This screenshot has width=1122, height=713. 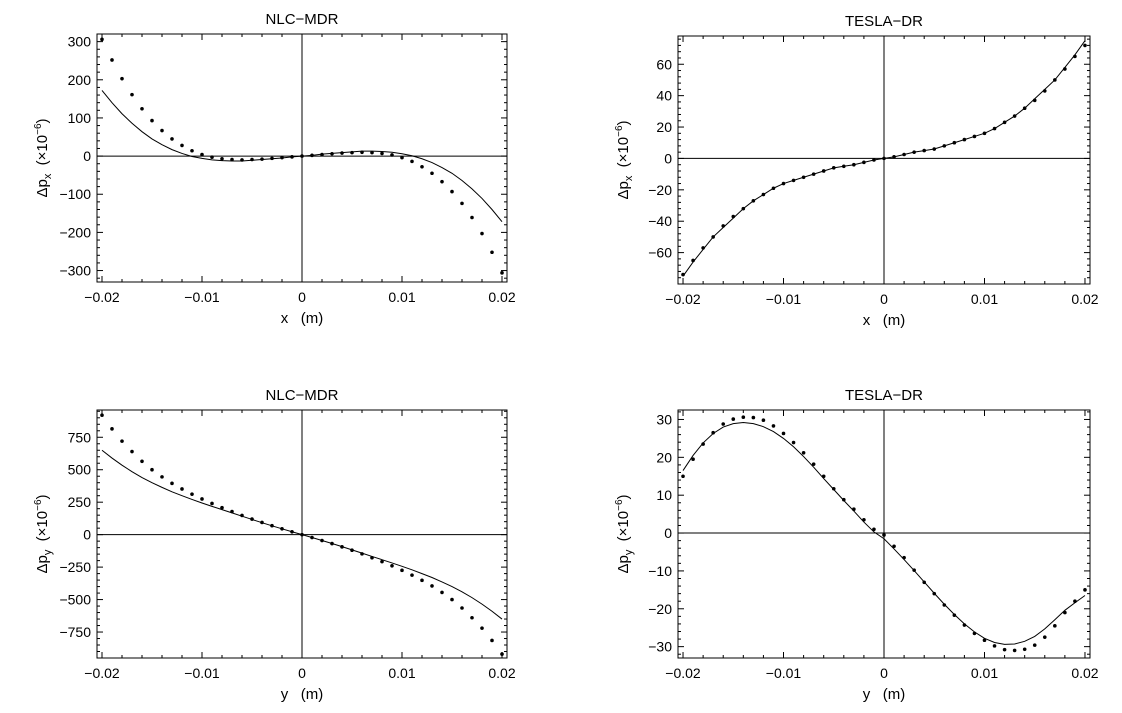 What do you see at coordinates (660, 190) in the screenshot?
I see `y-tick-label: −20` at bounding box center [660, 190].